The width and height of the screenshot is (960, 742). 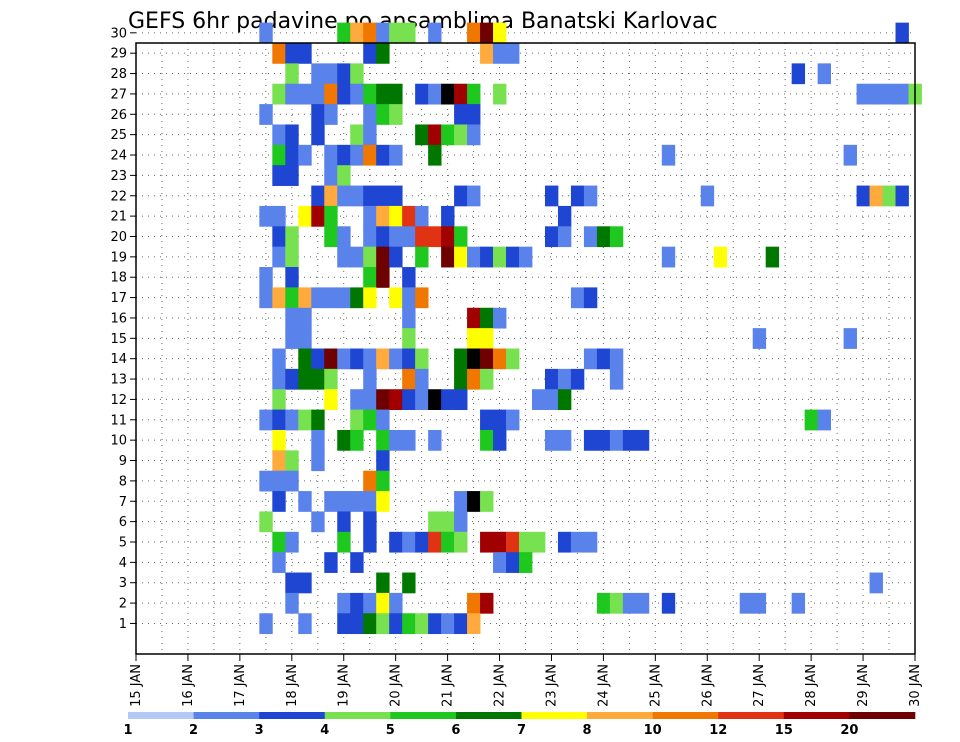 I want to click on y-tick-label: 7, so click(x=123, y=502).